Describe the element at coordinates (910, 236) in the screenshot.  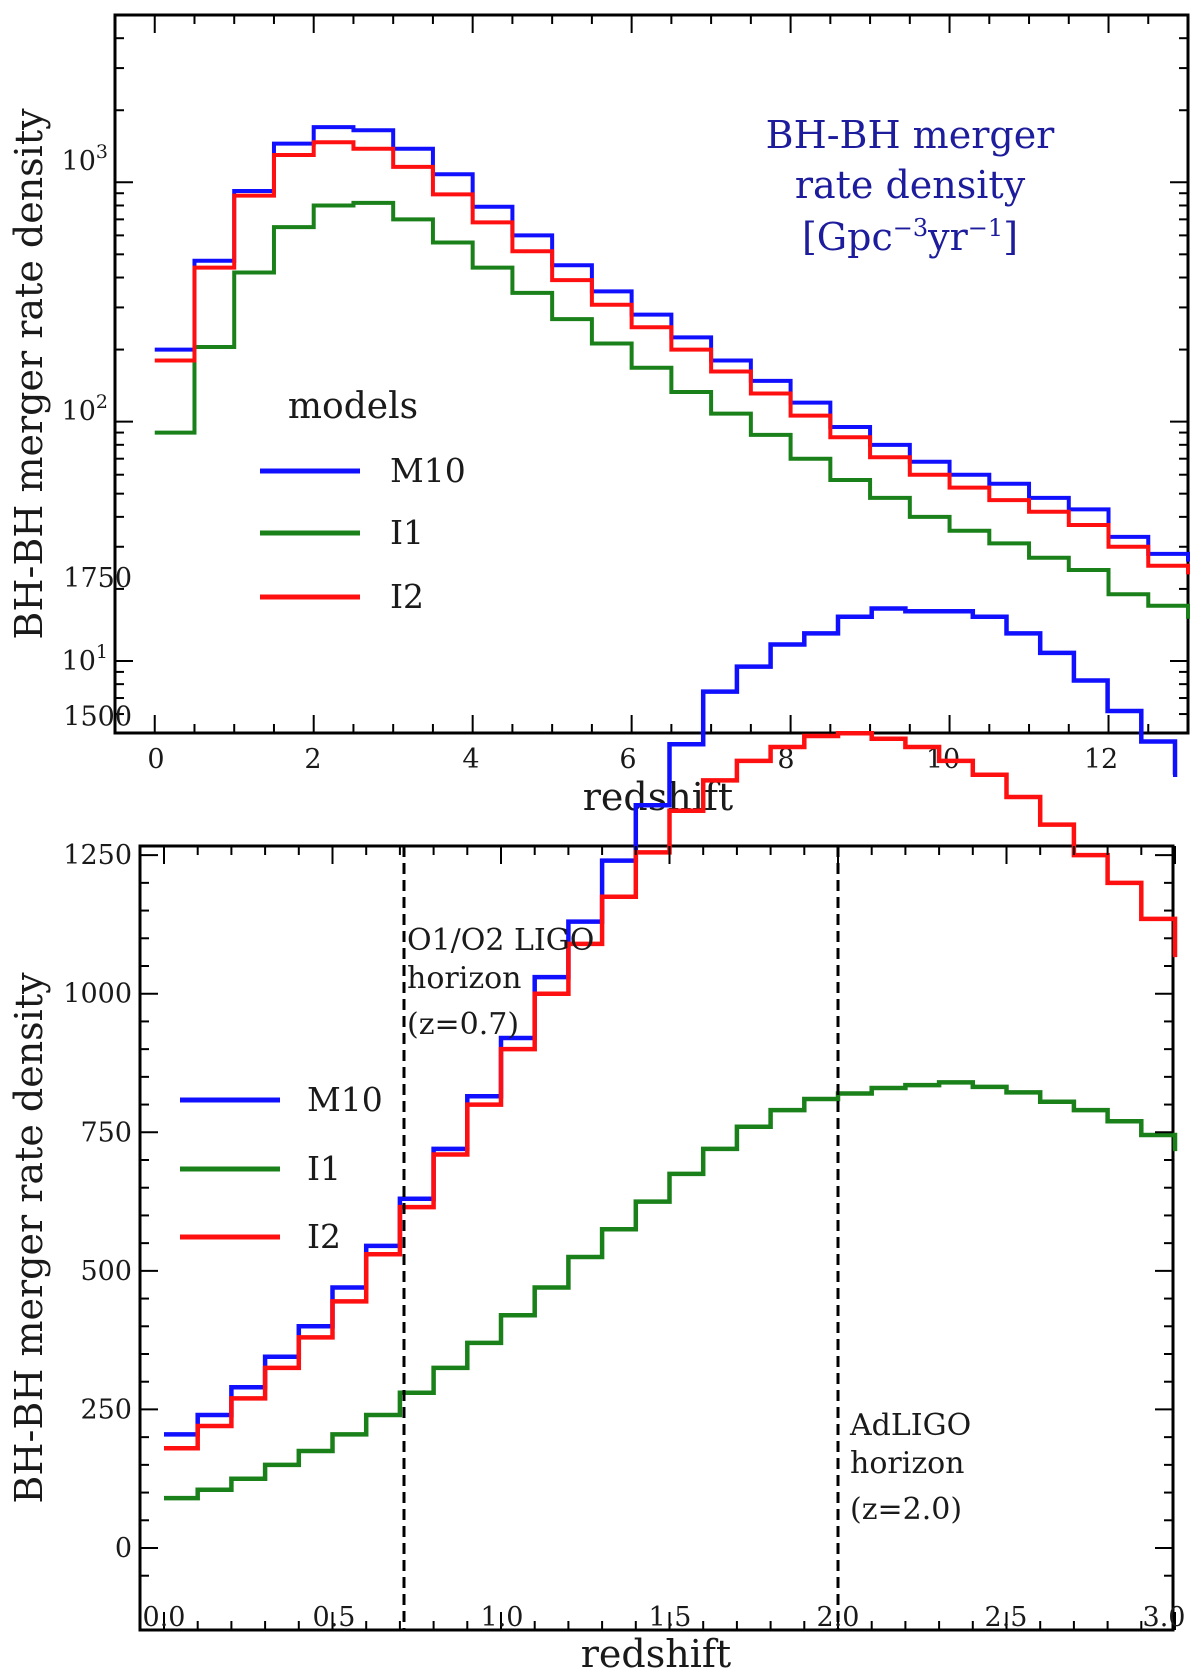
I see `top-annotation-line3: [Gpc−3yr−1]` at that location.